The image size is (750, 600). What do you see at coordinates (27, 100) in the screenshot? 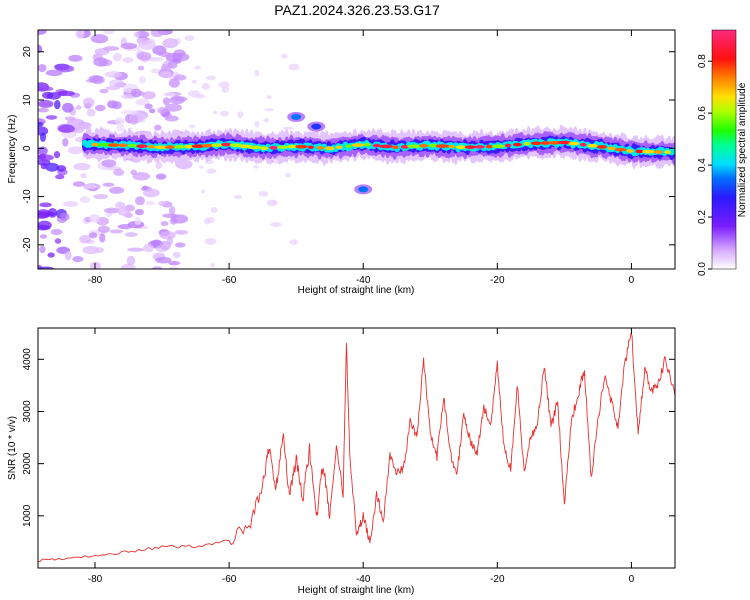
I see `spectrogram-y-tick-label: 10` at bounding box center [27, 100].